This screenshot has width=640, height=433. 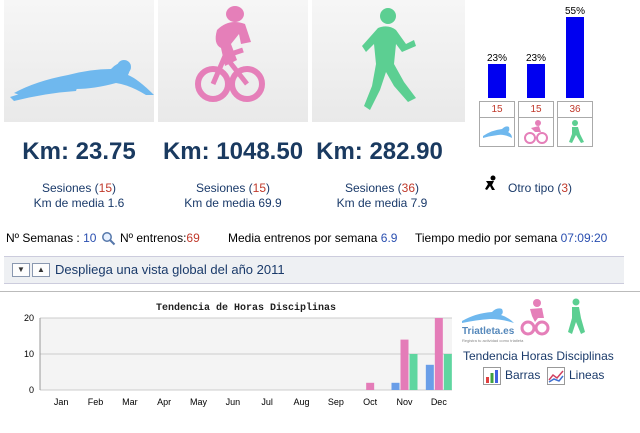 I want to click on media-entrenos-stat: Media entrenos por semana 6.9, so click(x=313, y=238).